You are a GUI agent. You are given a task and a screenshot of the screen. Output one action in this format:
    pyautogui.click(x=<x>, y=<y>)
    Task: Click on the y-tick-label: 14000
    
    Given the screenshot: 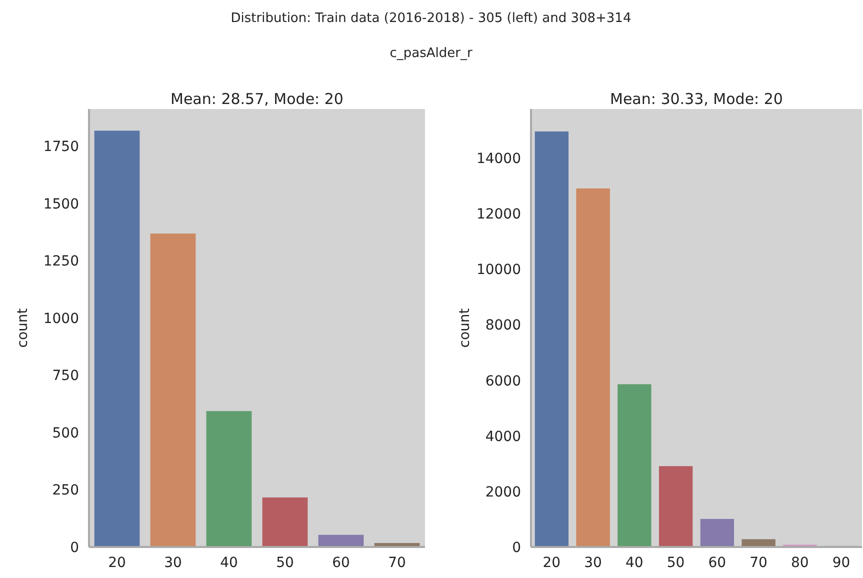 What is the action you would take?
    pyautogui.click(x=498, y=159)
    